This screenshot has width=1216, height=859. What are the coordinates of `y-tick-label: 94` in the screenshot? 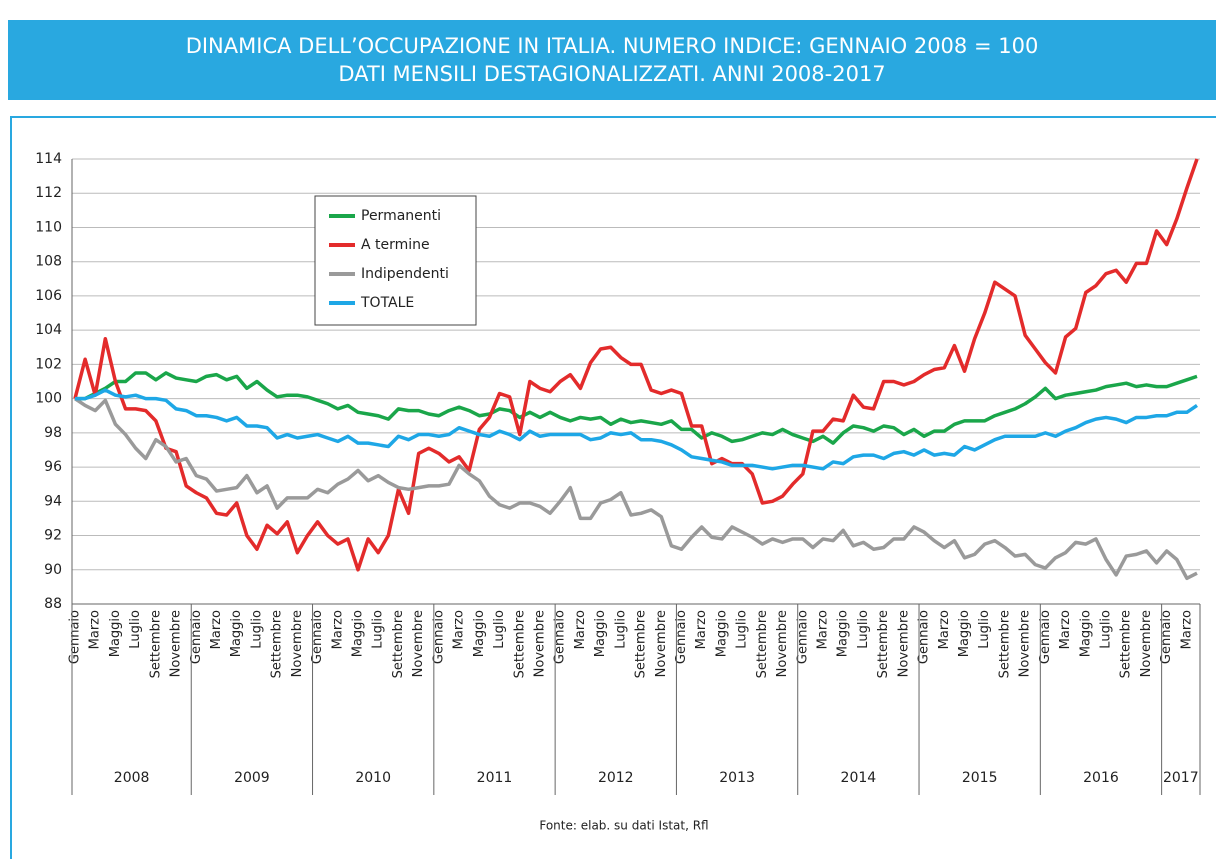 It's located at (53, 501).